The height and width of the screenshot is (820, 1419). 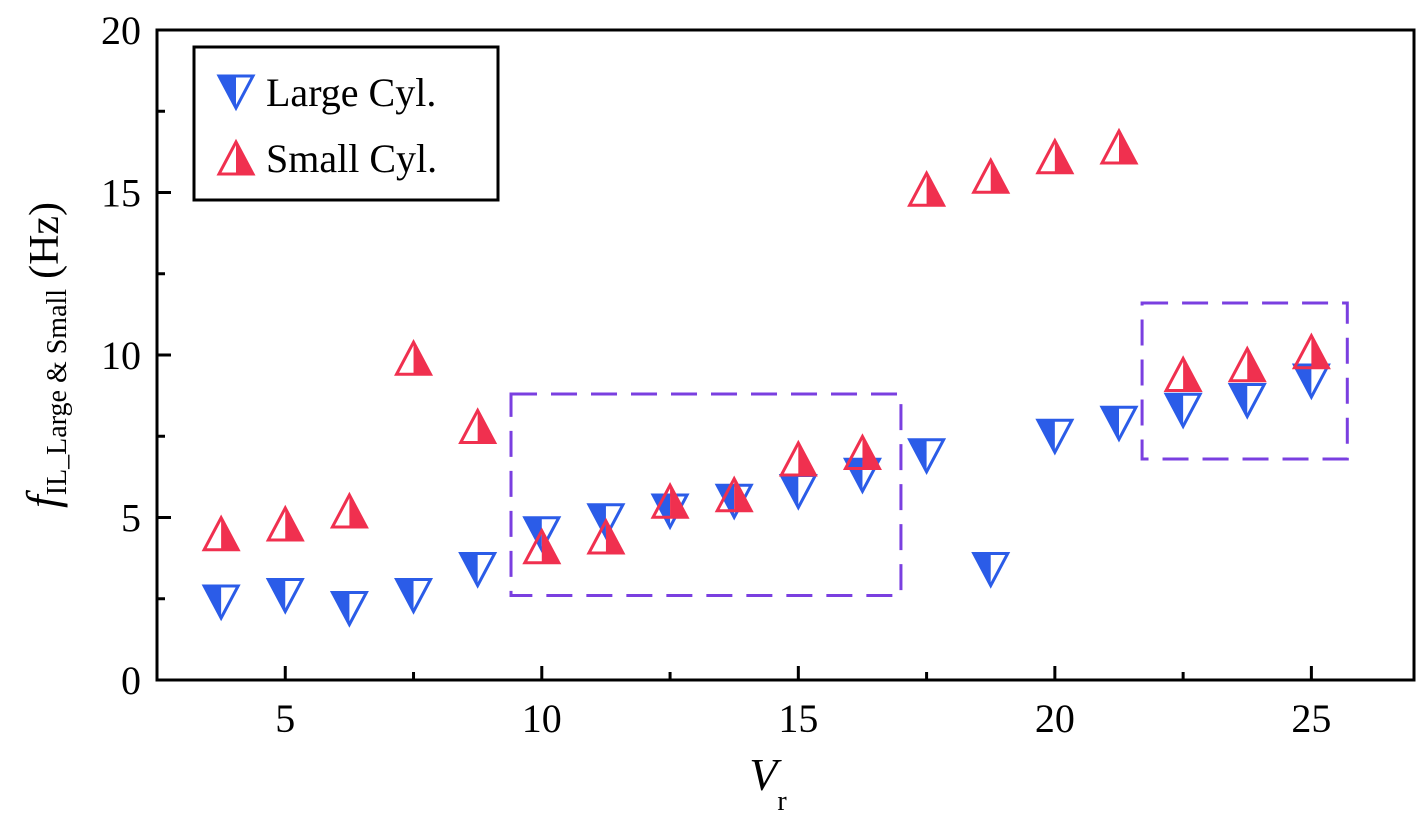 What do you see at coordinates (798, 718) in the screenshot?
I see `x-tick-label: 15` at bounding box center [798, 718].